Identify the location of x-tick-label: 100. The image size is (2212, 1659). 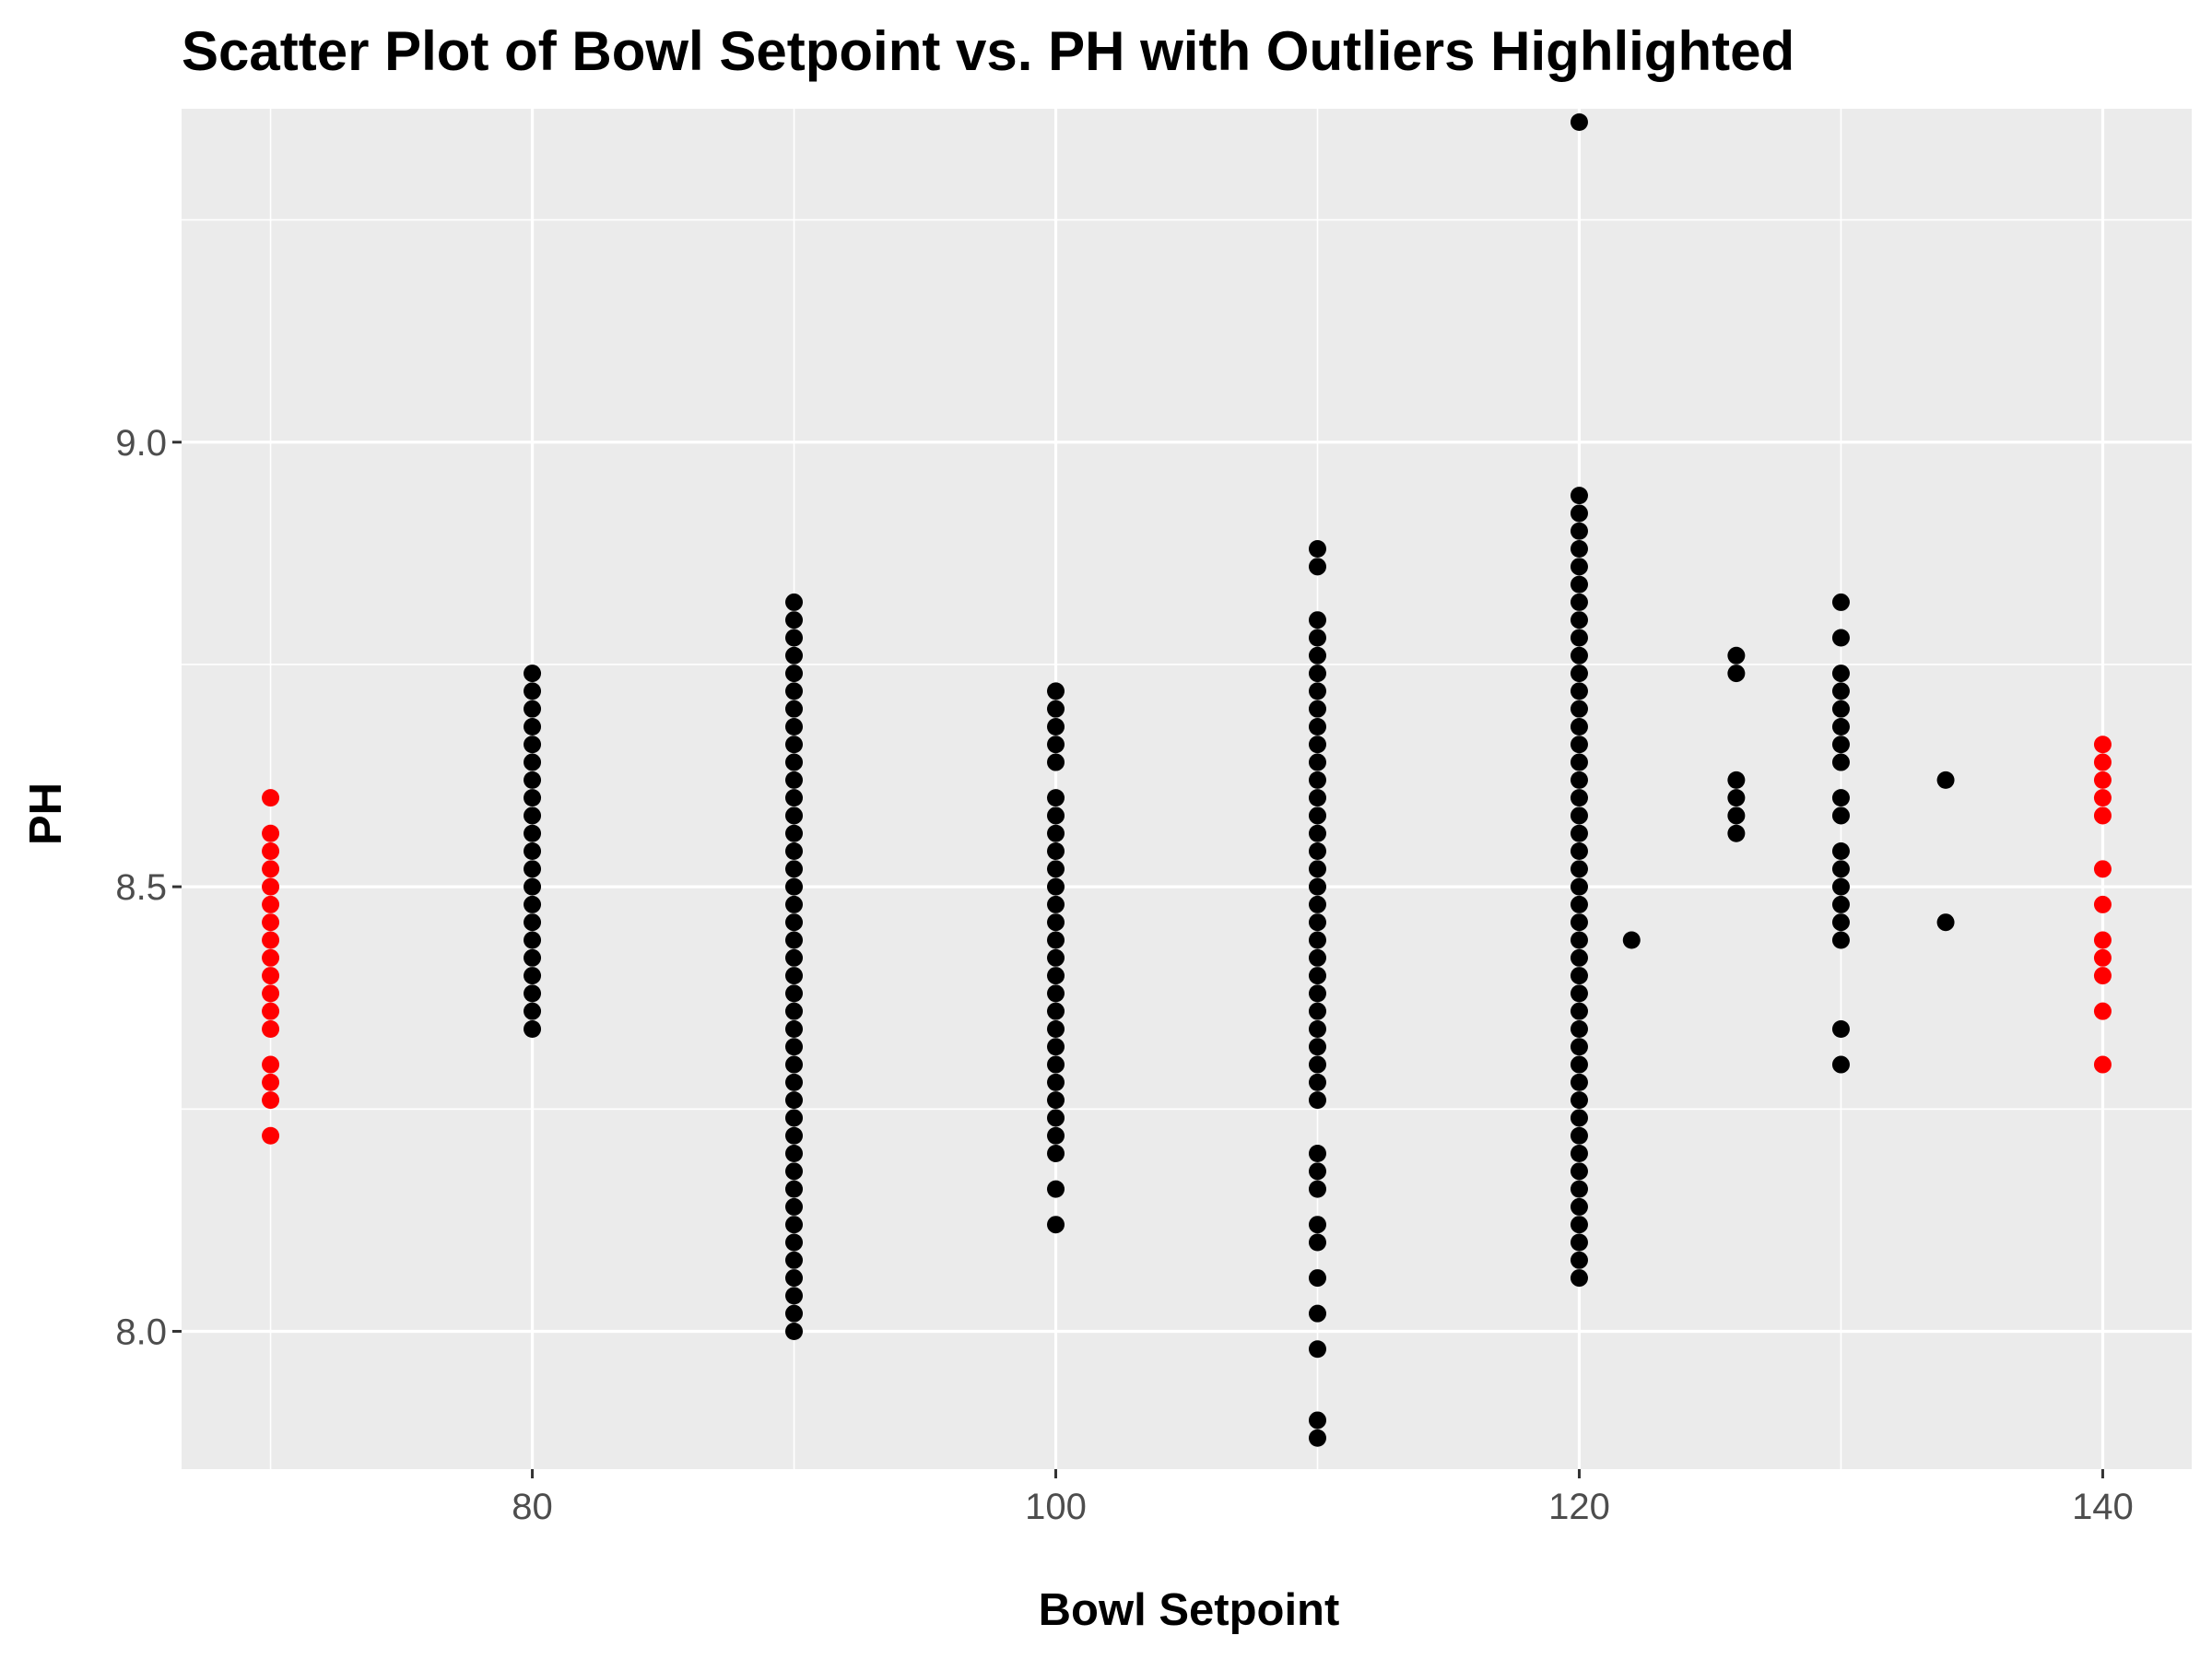
(1056, 1507).